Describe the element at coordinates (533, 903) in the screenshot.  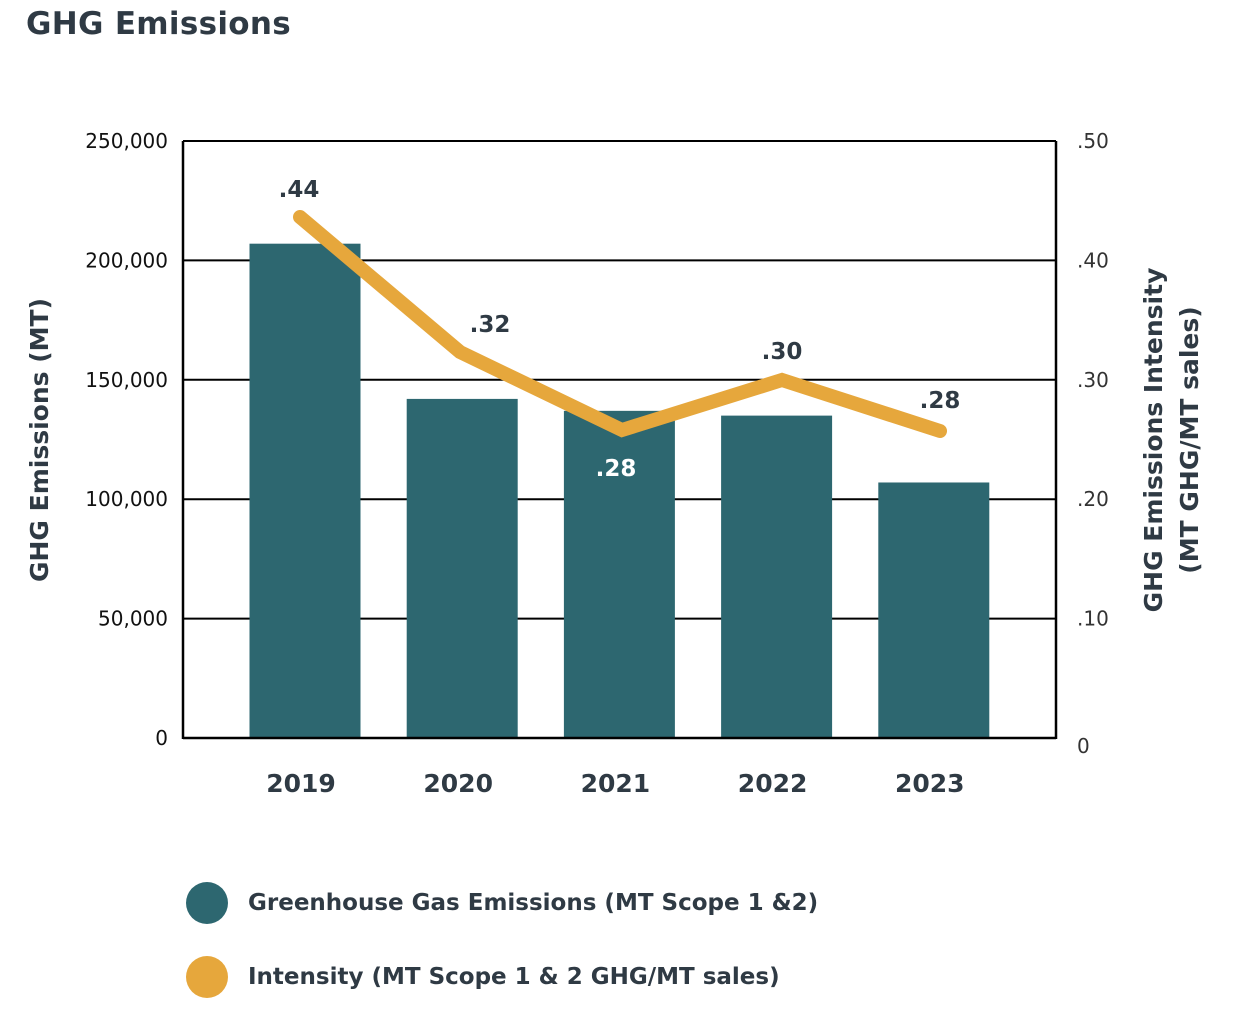
I see `legend-label-emissions: Greenhouse Gas Emissions (MT Scope 1 &2)` at that location.